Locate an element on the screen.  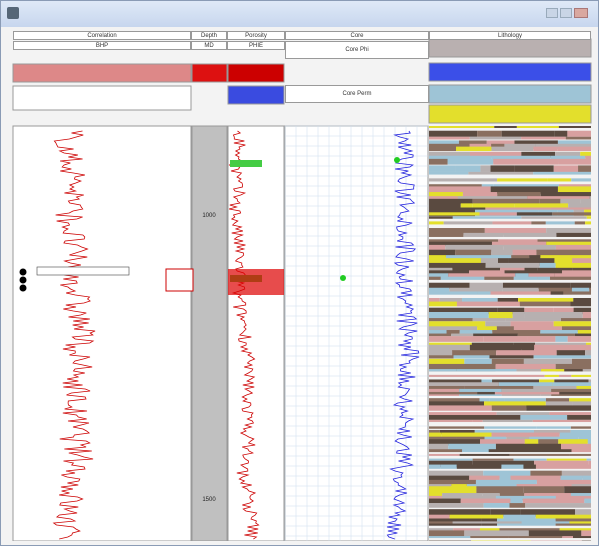
header-swatch is located at coordinates (102, 98).